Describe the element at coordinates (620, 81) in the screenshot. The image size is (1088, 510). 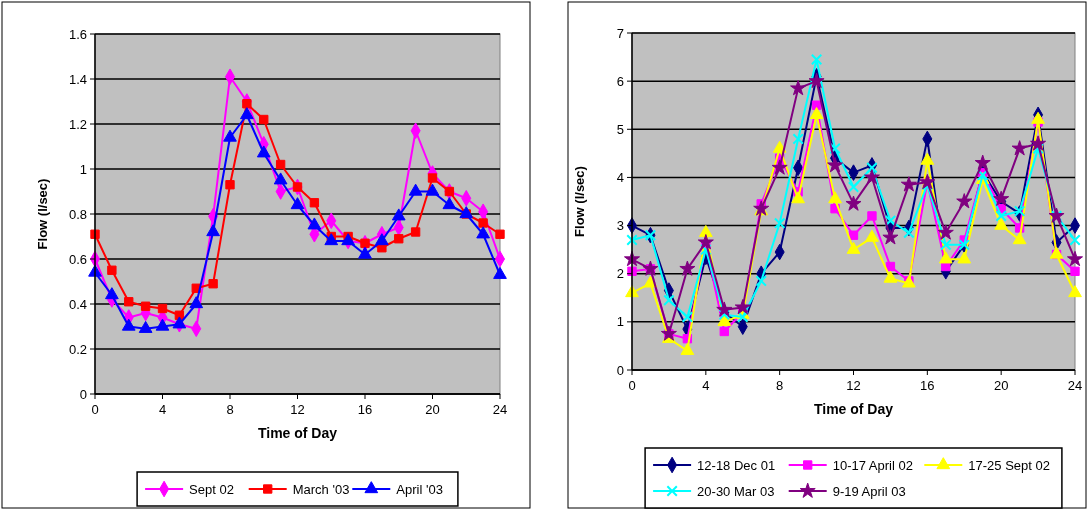
I see `y-tick-label: 6` at that location.